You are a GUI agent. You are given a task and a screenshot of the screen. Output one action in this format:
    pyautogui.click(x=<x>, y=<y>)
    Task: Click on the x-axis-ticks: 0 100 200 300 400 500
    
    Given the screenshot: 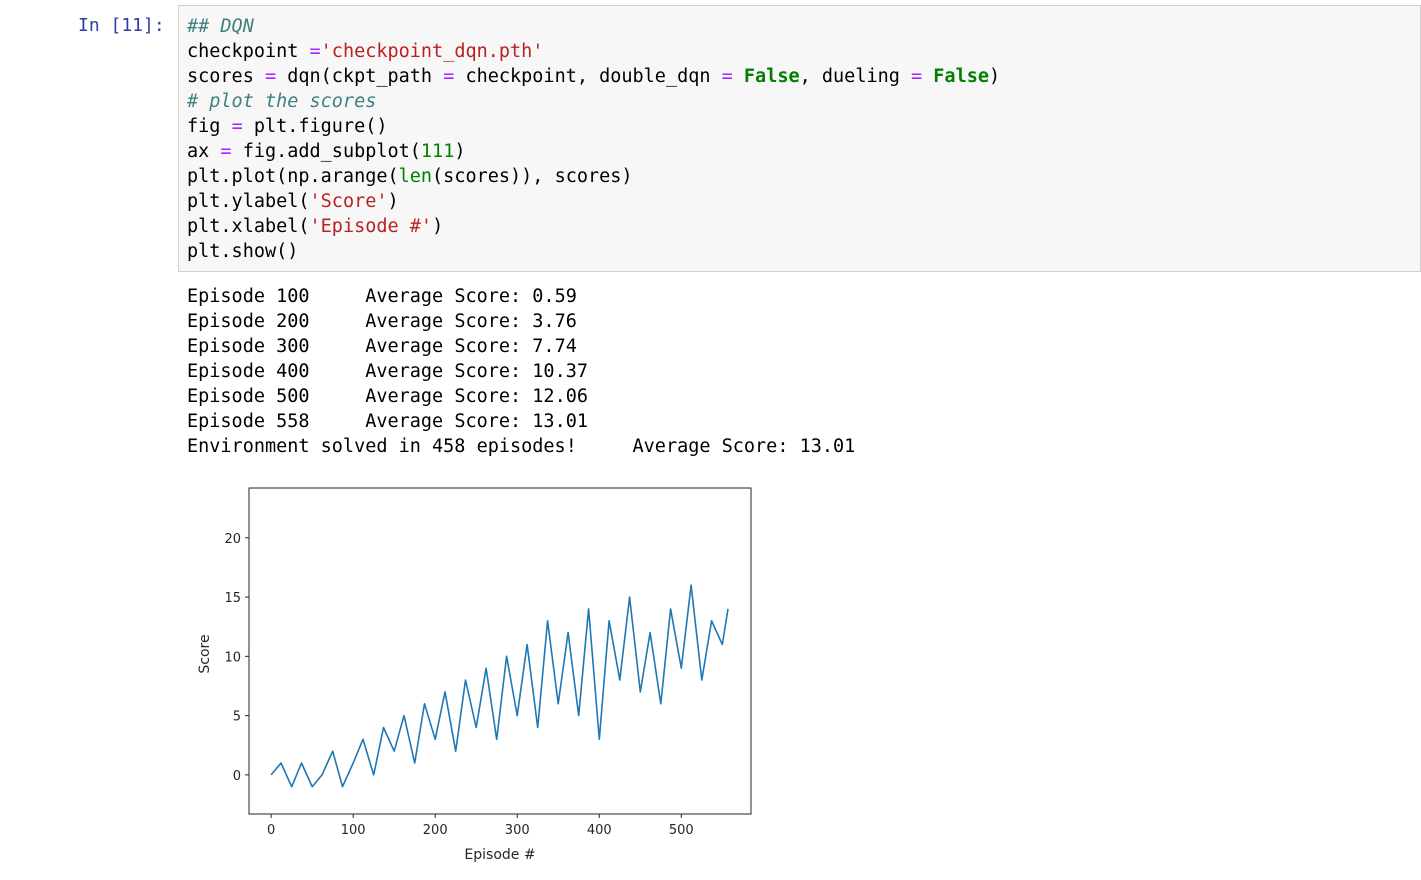 What is the action you would take?
    pyautogui.click(x=480, y=826)
    